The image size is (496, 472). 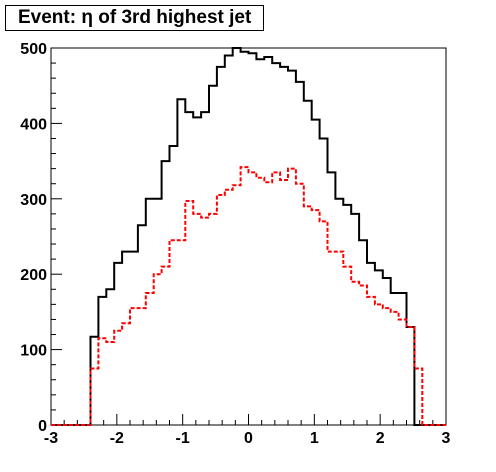 I want to click on x-tick-label: 3, so click(x=446, y=438).